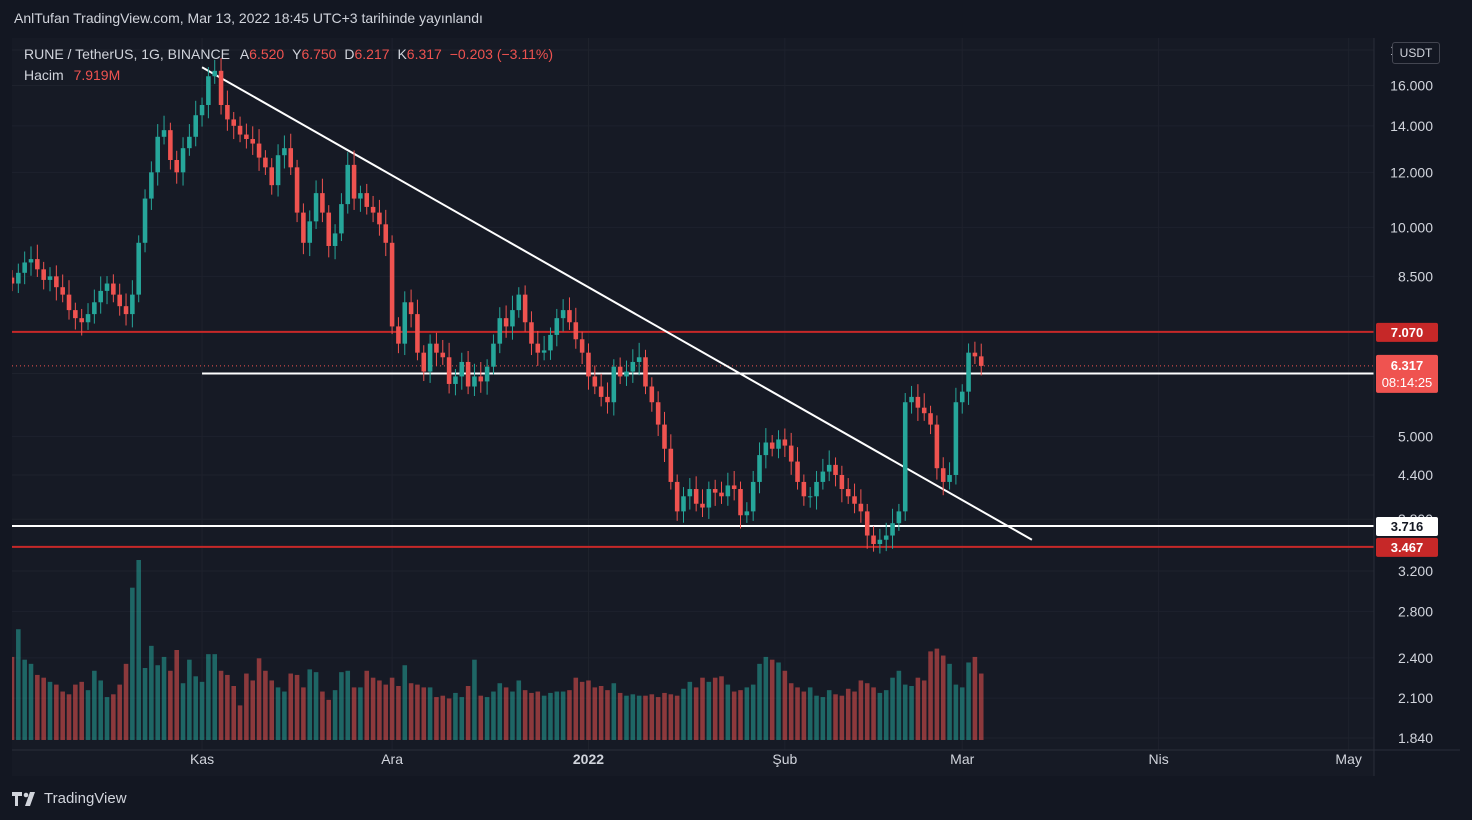  Describe the element at coordinates (1416, 53) in the screenshot. I see `currency-unit-button: USDT` at that location.